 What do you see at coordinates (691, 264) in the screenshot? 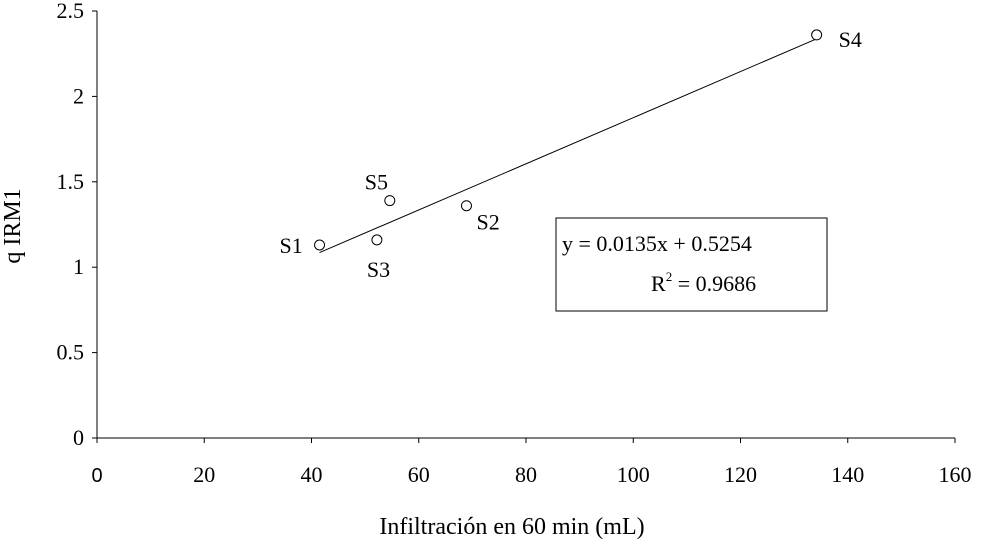
I see `equation-box: y = 0.0135x + 0.5254 R2 = 0.9686` at bounding box center [691, 264].